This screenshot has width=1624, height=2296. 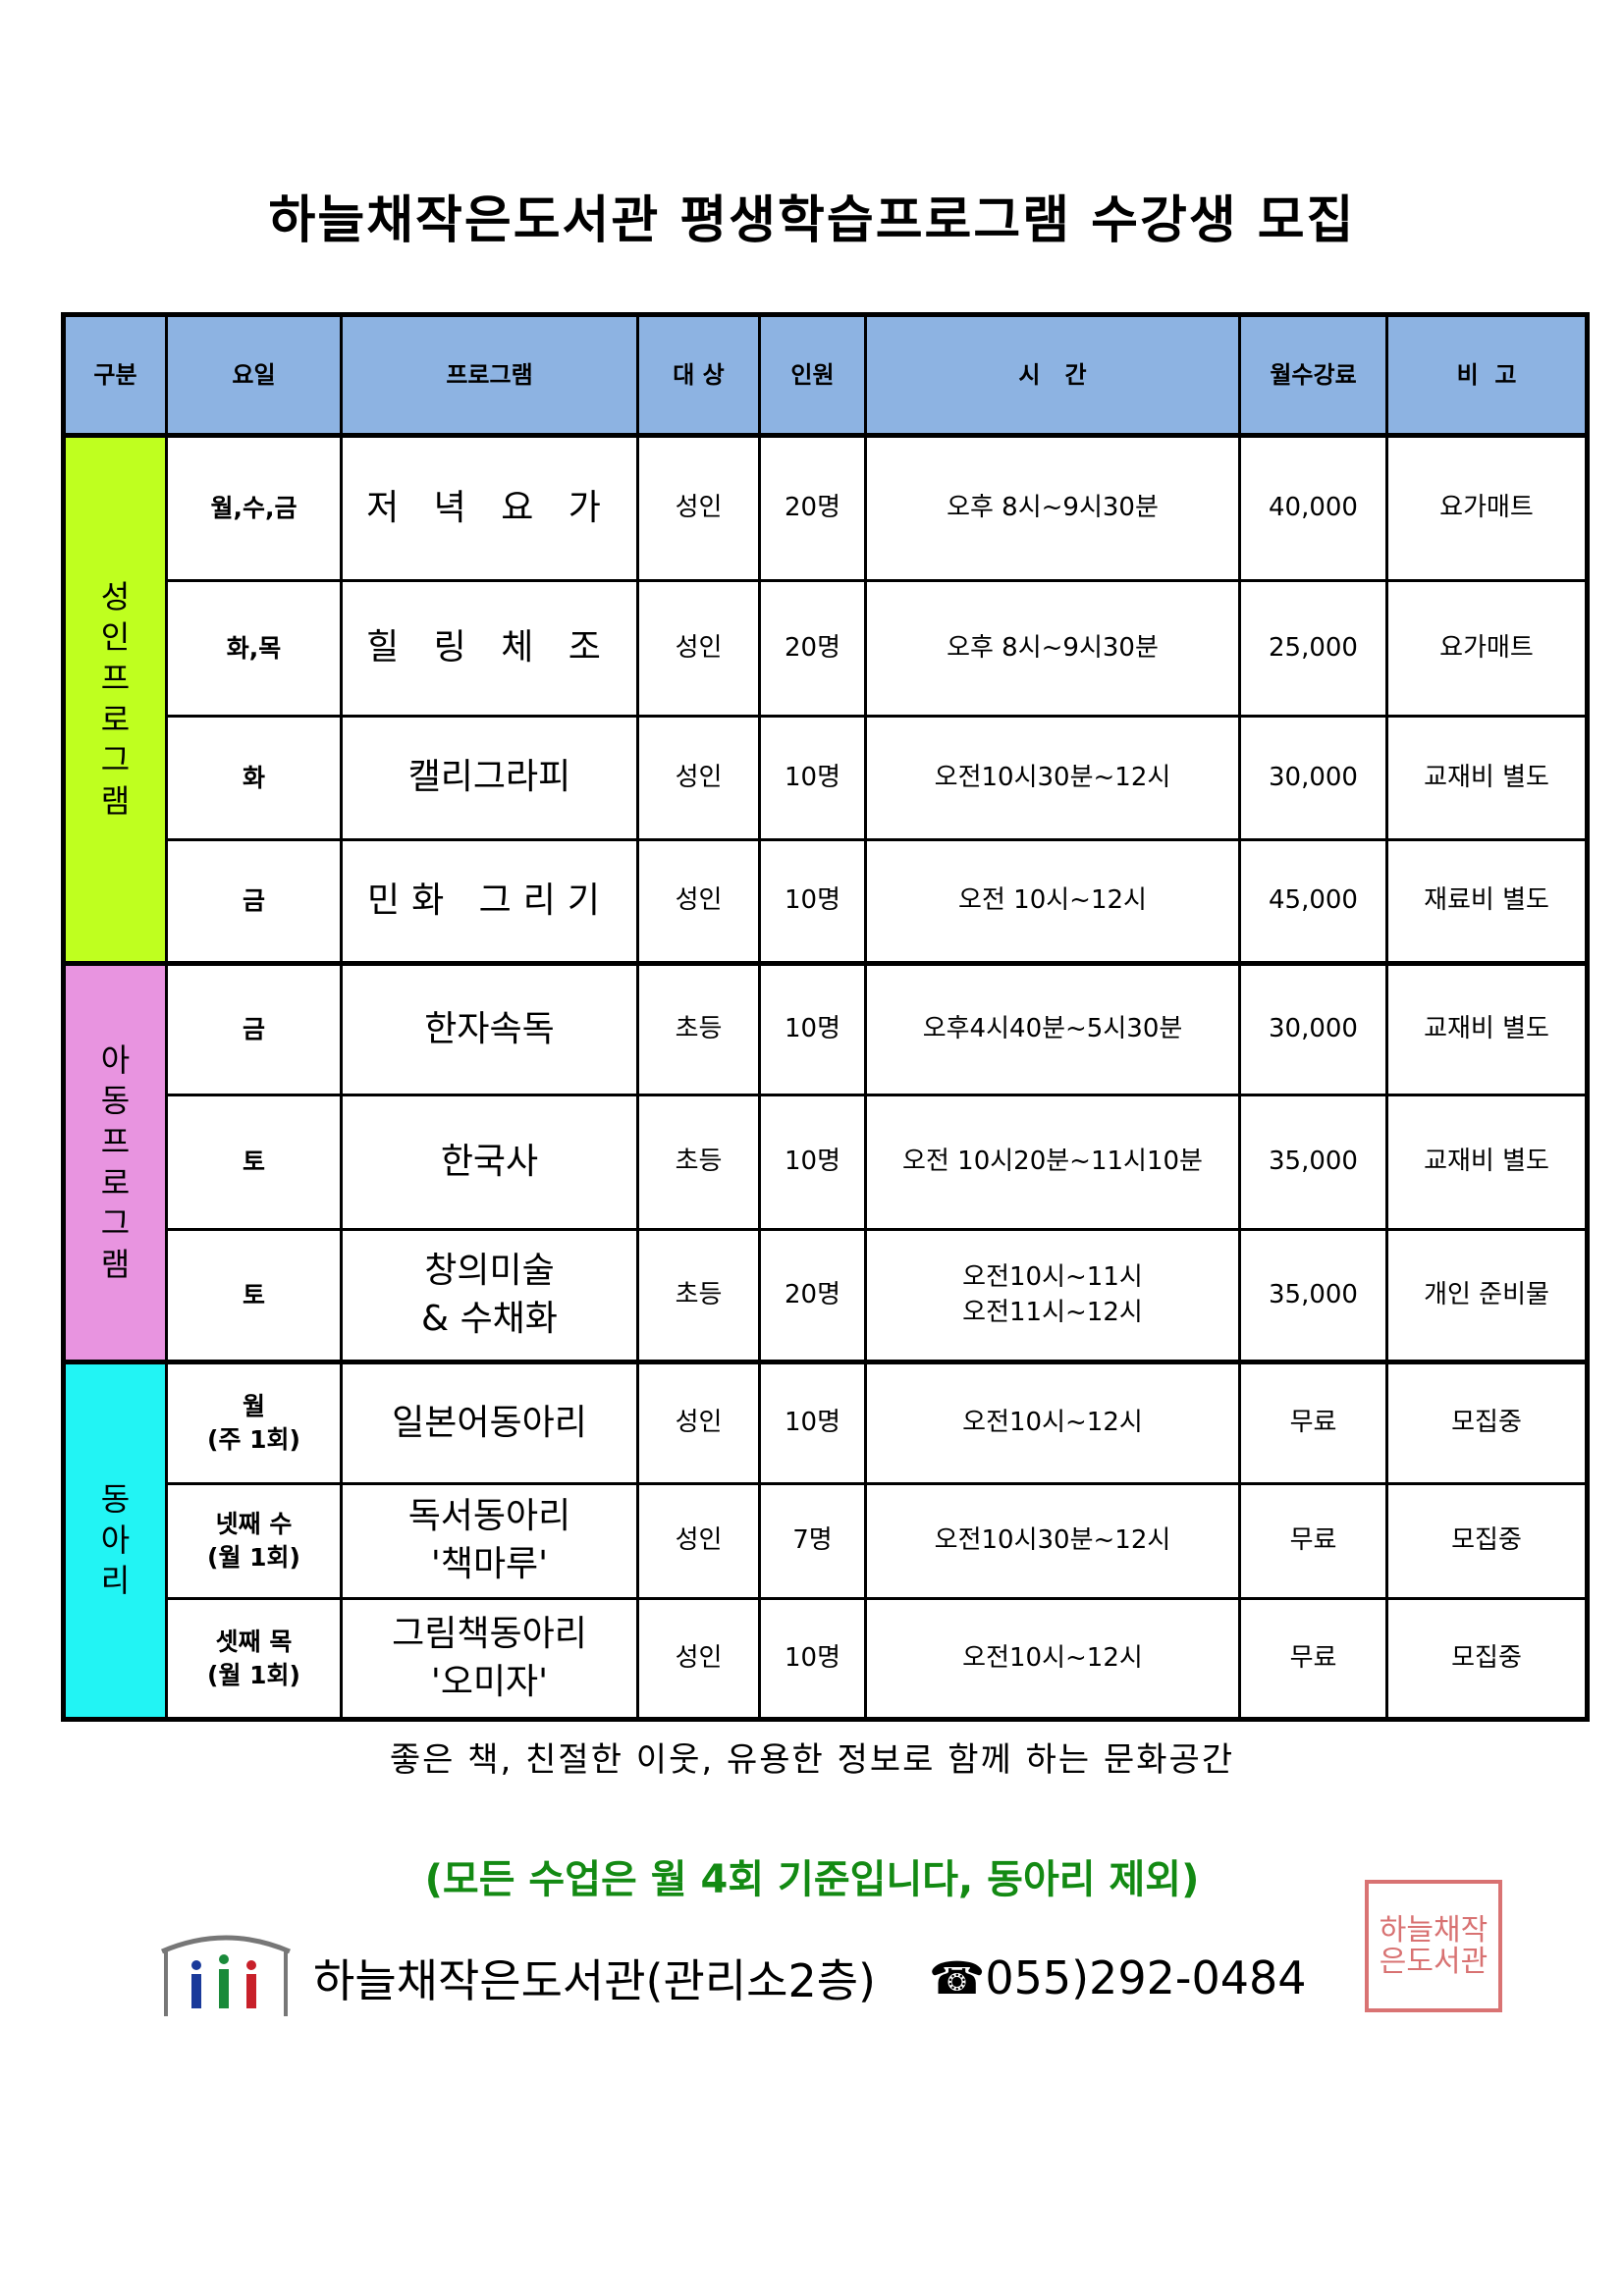 I want to click on note: 개인 준비물, so click(x=1486, y=1294).